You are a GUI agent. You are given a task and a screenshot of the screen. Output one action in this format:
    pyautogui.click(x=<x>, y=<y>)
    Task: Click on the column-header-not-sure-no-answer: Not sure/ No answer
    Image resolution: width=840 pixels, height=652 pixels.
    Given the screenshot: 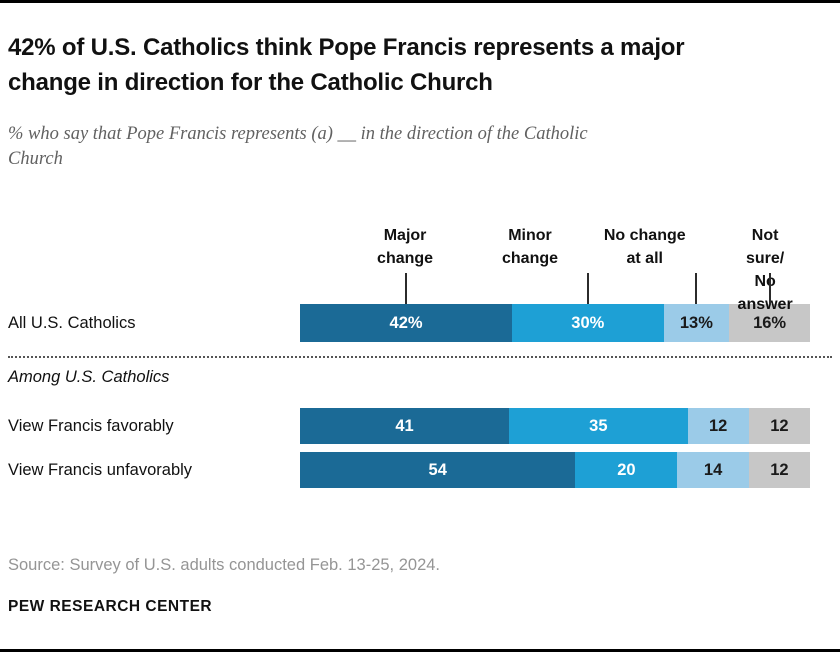 What is the action you would take?
    pyautogui.click(x=765, y=270)
    